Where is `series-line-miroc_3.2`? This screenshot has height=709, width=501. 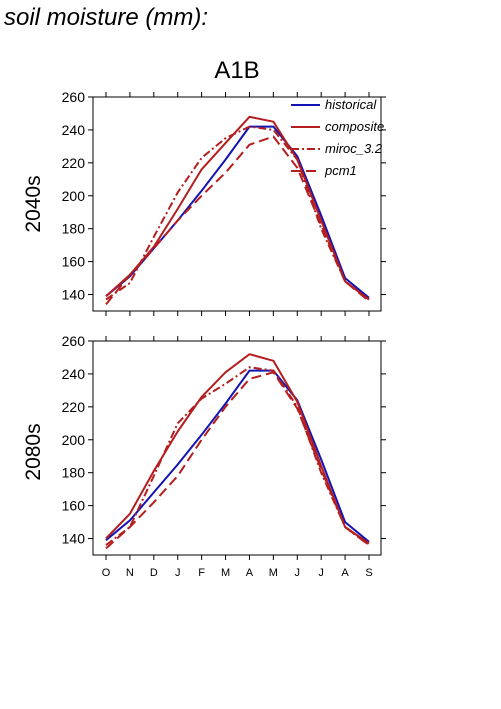
series-line-miroc_3.2 is located at coordinates (237, 456).